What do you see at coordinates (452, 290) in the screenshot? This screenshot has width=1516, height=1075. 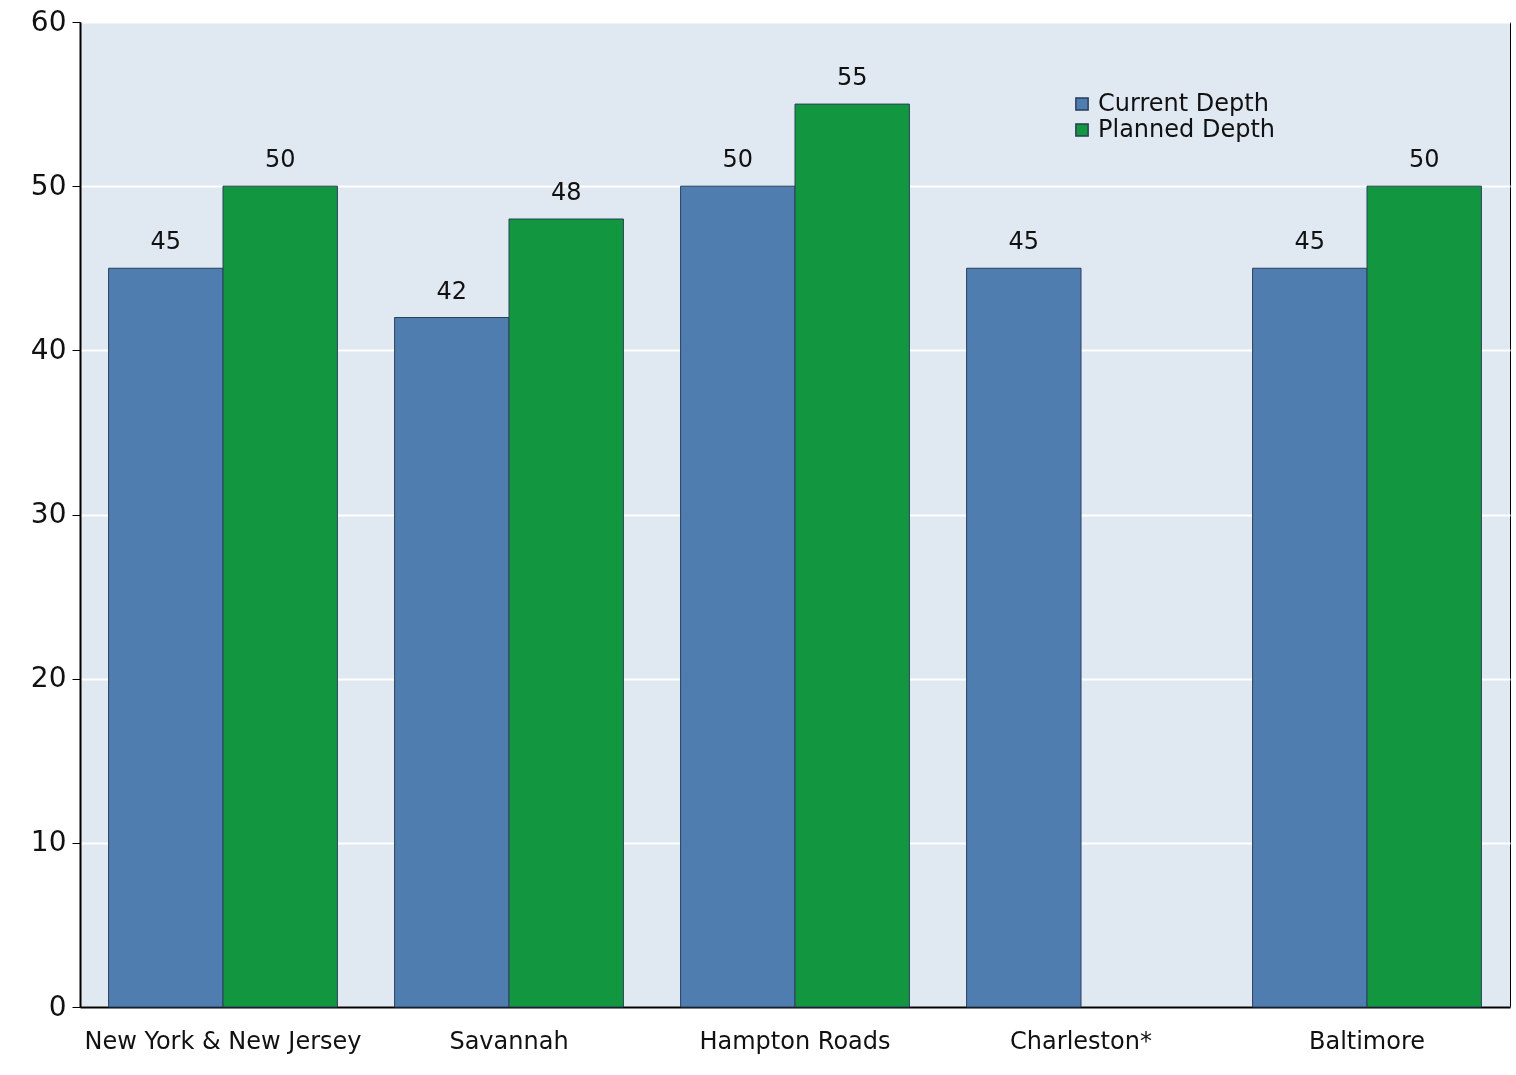 I see `data-label: 42` at bounding box center [452, 290].